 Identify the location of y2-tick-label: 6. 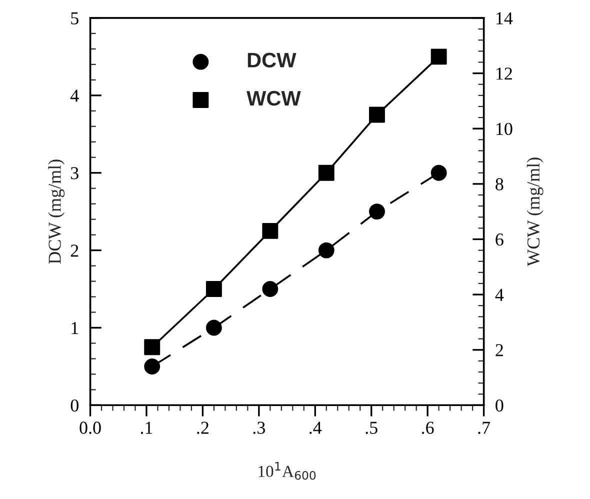
(500, 240).